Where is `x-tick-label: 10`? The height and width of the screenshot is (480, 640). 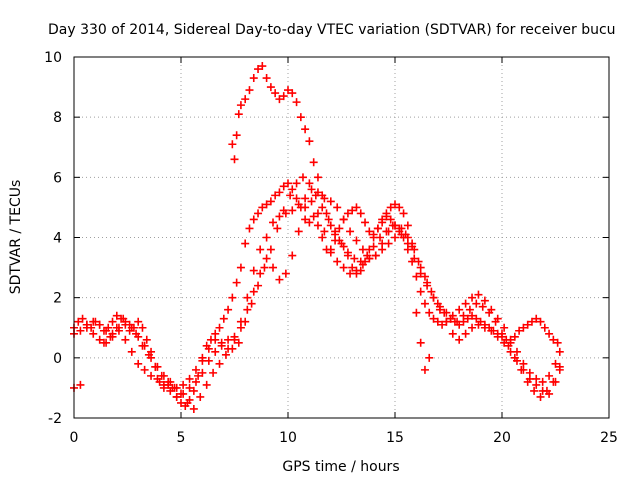
x-tick-label: 10 is located at coordinates (288, 438).